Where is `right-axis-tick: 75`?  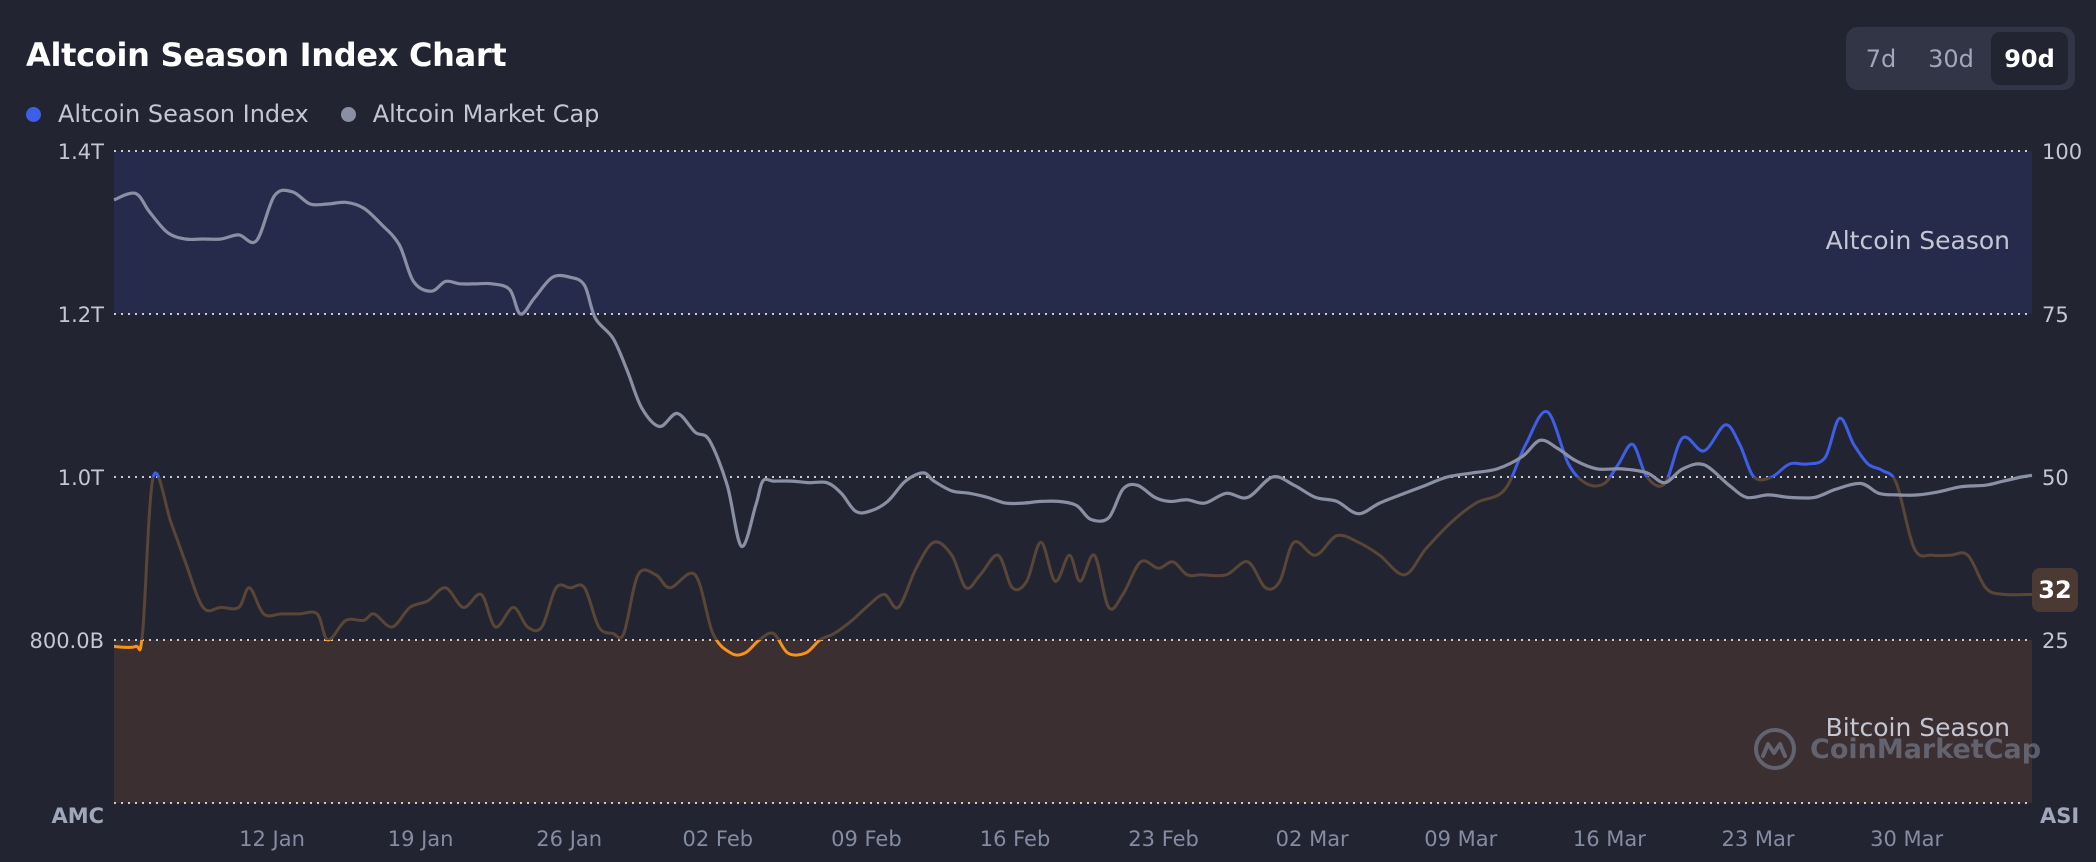
right-axis-tick: 75 is located at coordinates (2055, 315).